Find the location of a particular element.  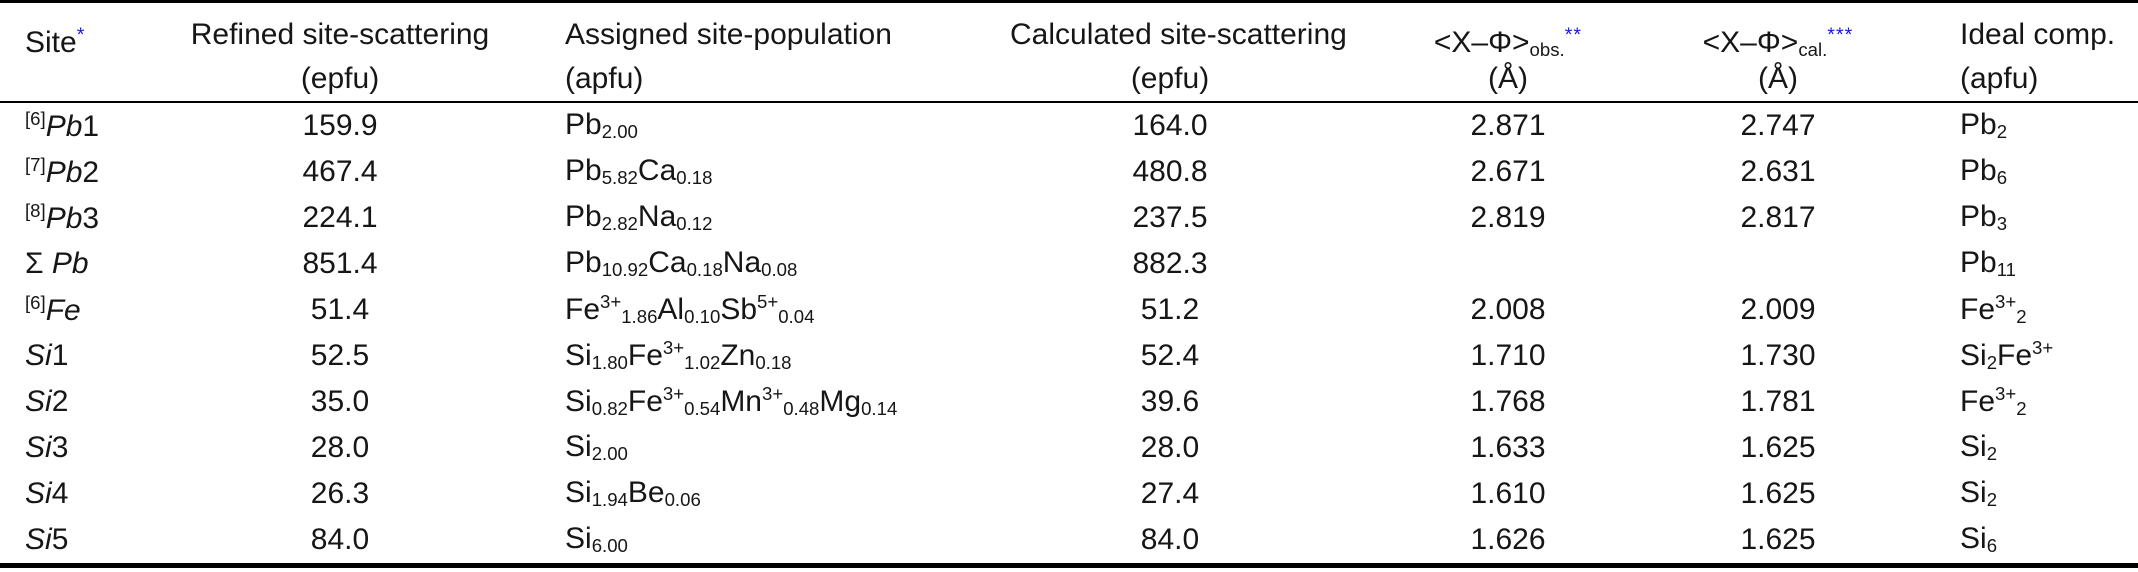

text-token: Site is located at coordinates (51, 42).